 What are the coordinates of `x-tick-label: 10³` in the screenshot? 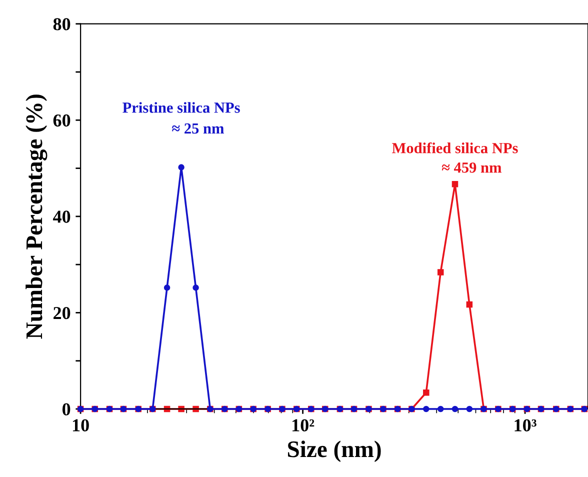 It's located at (525, 425).